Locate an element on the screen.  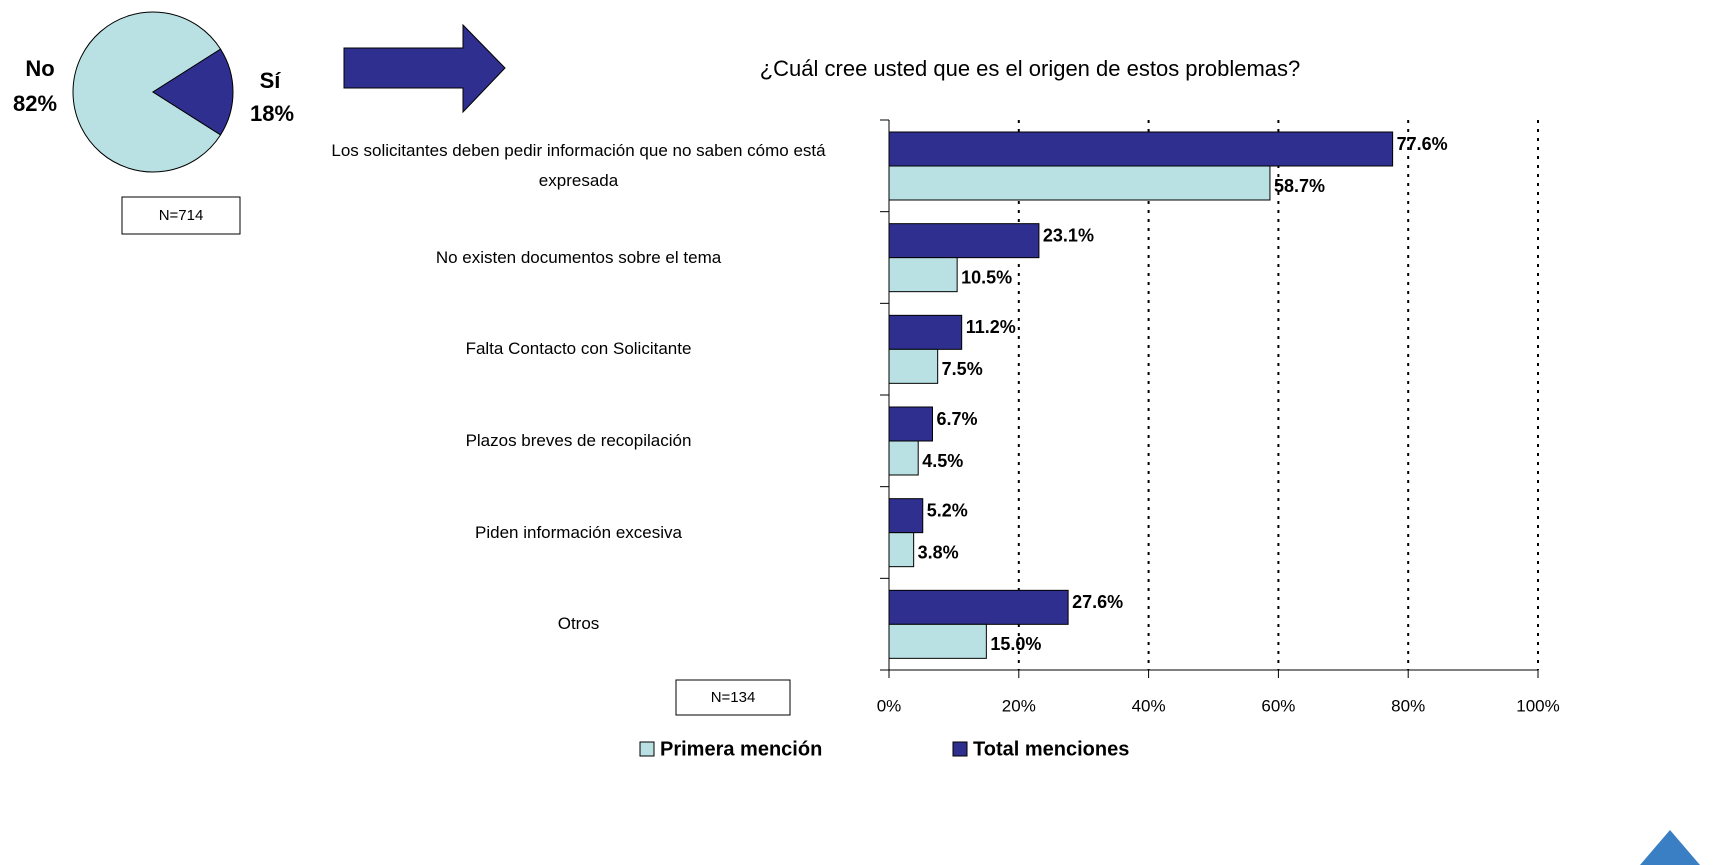
slice-label: Sí is located at coordinates (271, 80).